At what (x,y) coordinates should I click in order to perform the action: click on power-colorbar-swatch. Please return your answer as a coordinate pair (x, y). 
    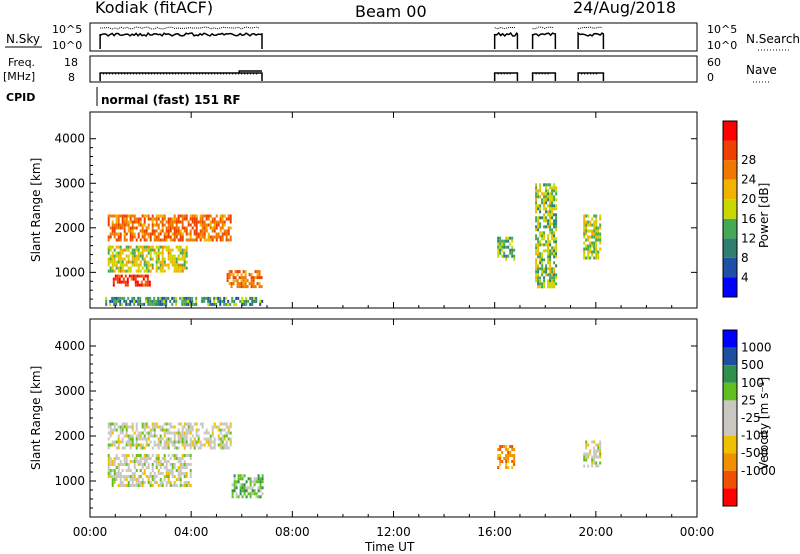
    Looking at the image, I should click on (730, 170).